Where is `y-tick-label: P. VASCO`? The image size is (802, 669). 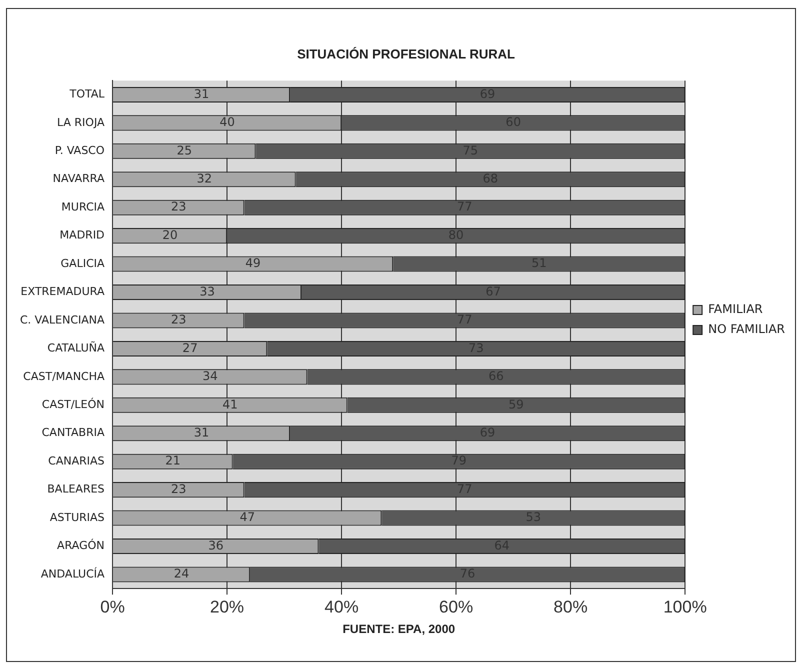
y-tick-label: P. VASCO is located at coordinates (79, 151).